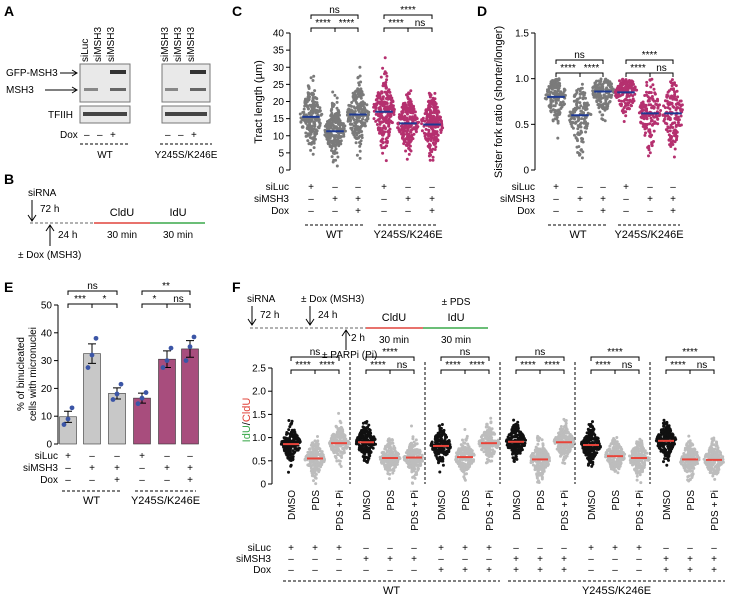  Describe the element at coordinates (522, 79) in the screenshot. I see `d-y-tick-label: 1.0` at that location.